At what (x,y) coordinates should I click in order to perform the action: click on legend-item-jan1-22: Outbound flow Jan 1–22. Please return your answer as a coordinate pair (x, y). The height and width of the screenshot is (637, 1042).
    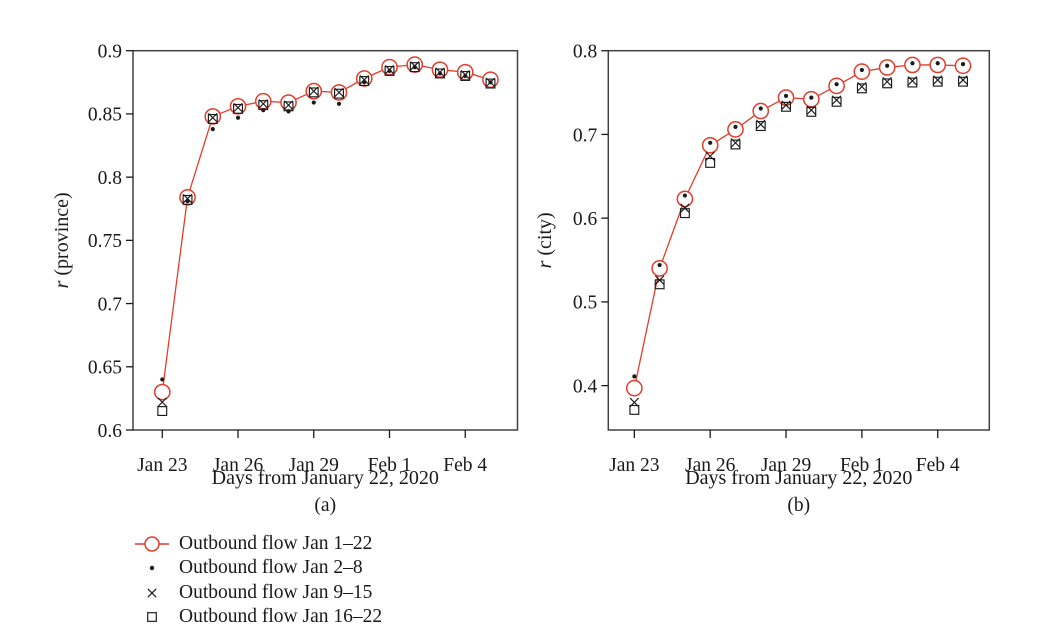
    Looking at the image, I should click on (258, 544).